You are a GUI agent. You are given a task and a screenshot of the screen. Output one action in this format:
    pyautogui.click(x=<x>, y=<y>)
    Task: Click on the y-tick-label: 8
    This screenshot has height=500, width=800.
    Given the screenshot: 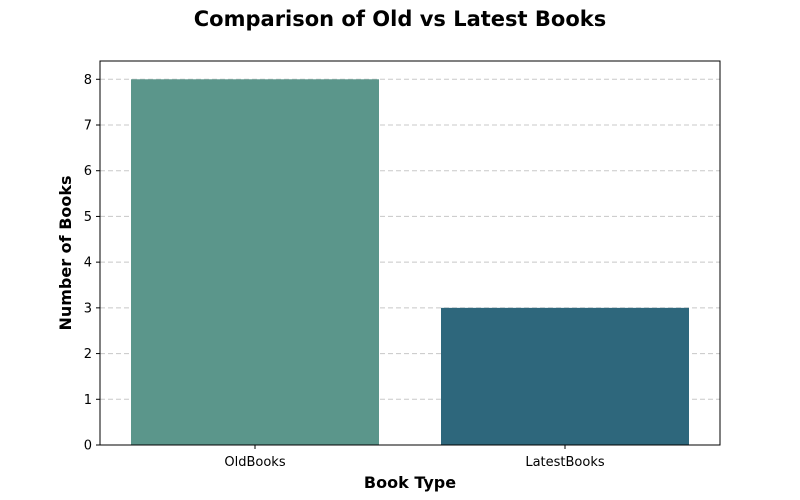 What is the action you would take?
    pyautogui.click(x=88, y=80)
    